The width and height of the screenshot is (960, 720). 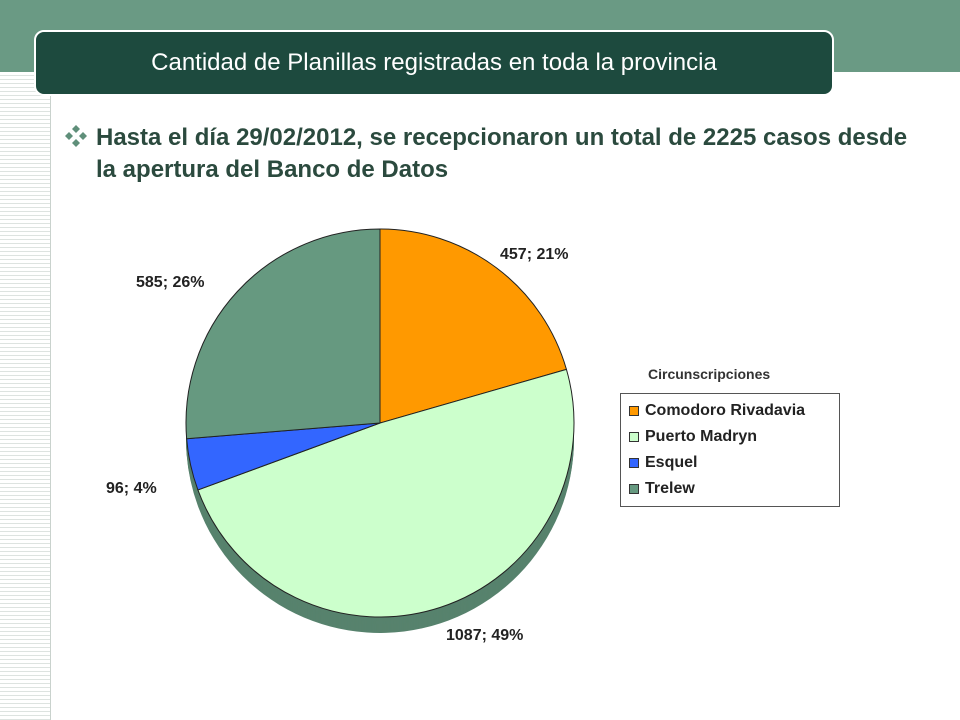 What do you see at coordinates (386, 493) in the screenshot?
I see `pie-slice-puerto-madryn` at bounding box center [386, 493].